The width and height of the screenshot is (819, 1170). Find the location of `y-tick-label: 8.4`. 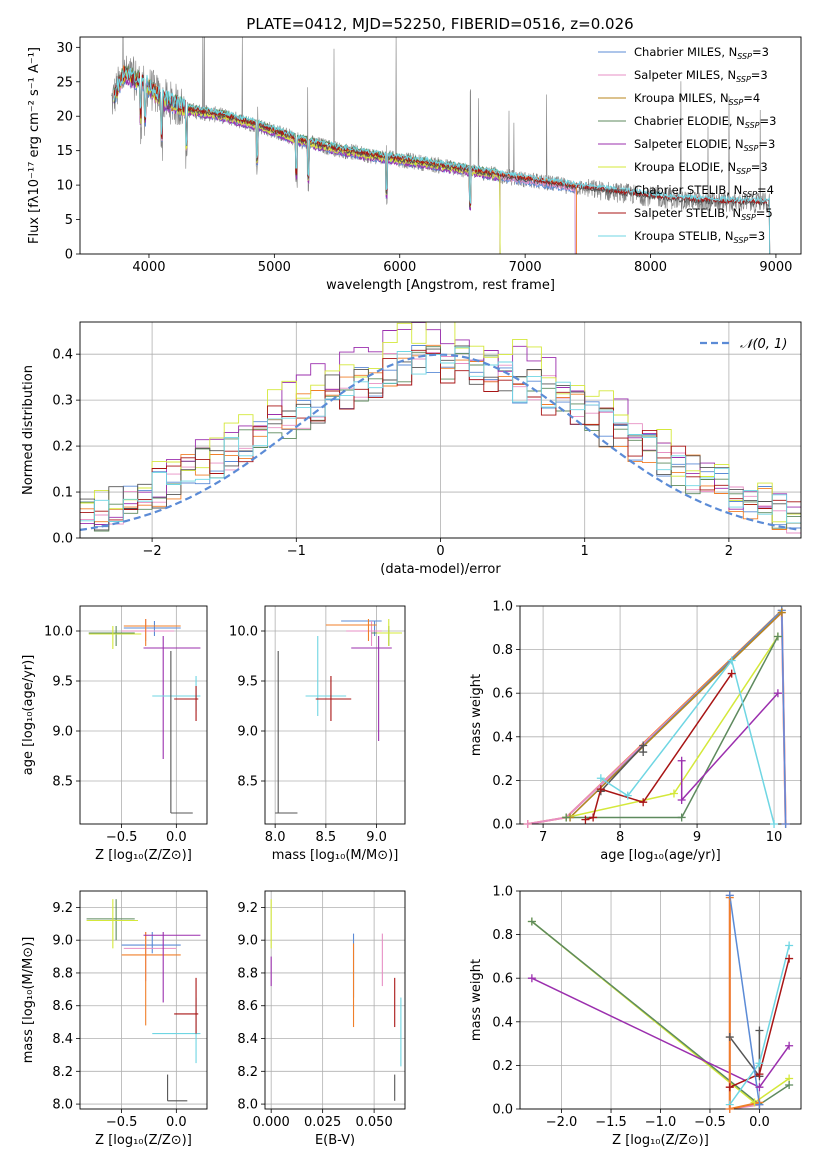

y-tick-label: 8.4 is located at coordinates (247, 1039).